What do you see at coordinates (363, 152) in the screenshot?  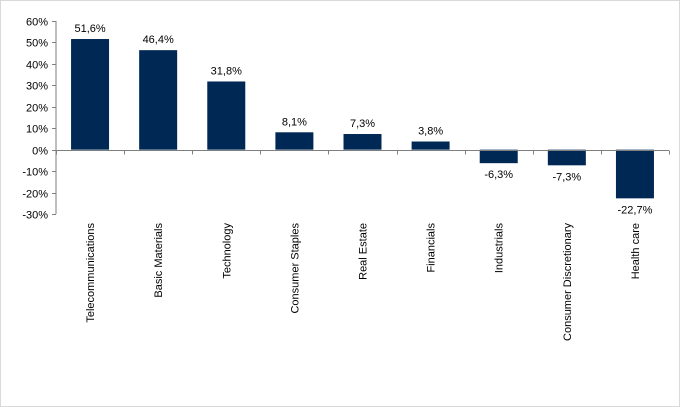 I see `x-axis` at bounding box center [363, 152].